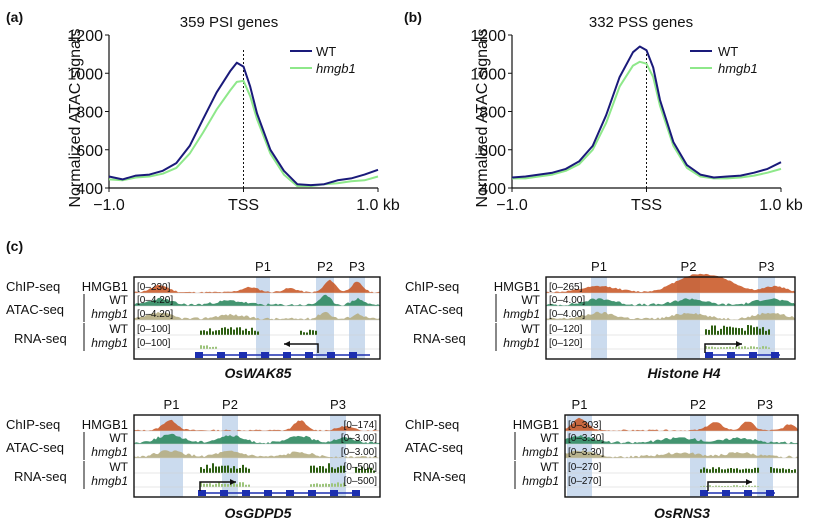 This screenshot has height=528, width=815. Describe the element at coordinates (155, 314) in the screenshot. I see `track-range: [0–4.20]` at that location.